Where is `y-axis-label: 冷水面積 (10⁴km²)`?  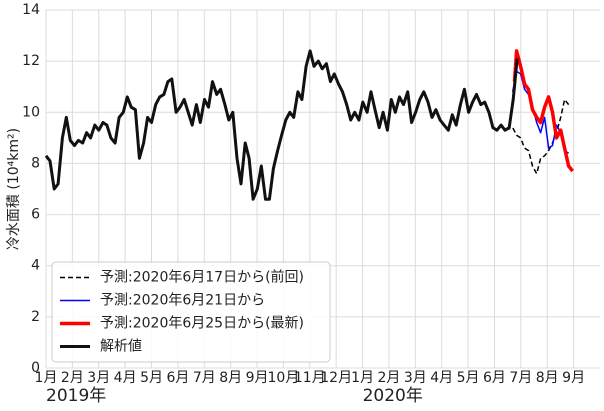 y-axis-label: 冷水面積 (10⁴km²) is located at coordinates (14, 189).